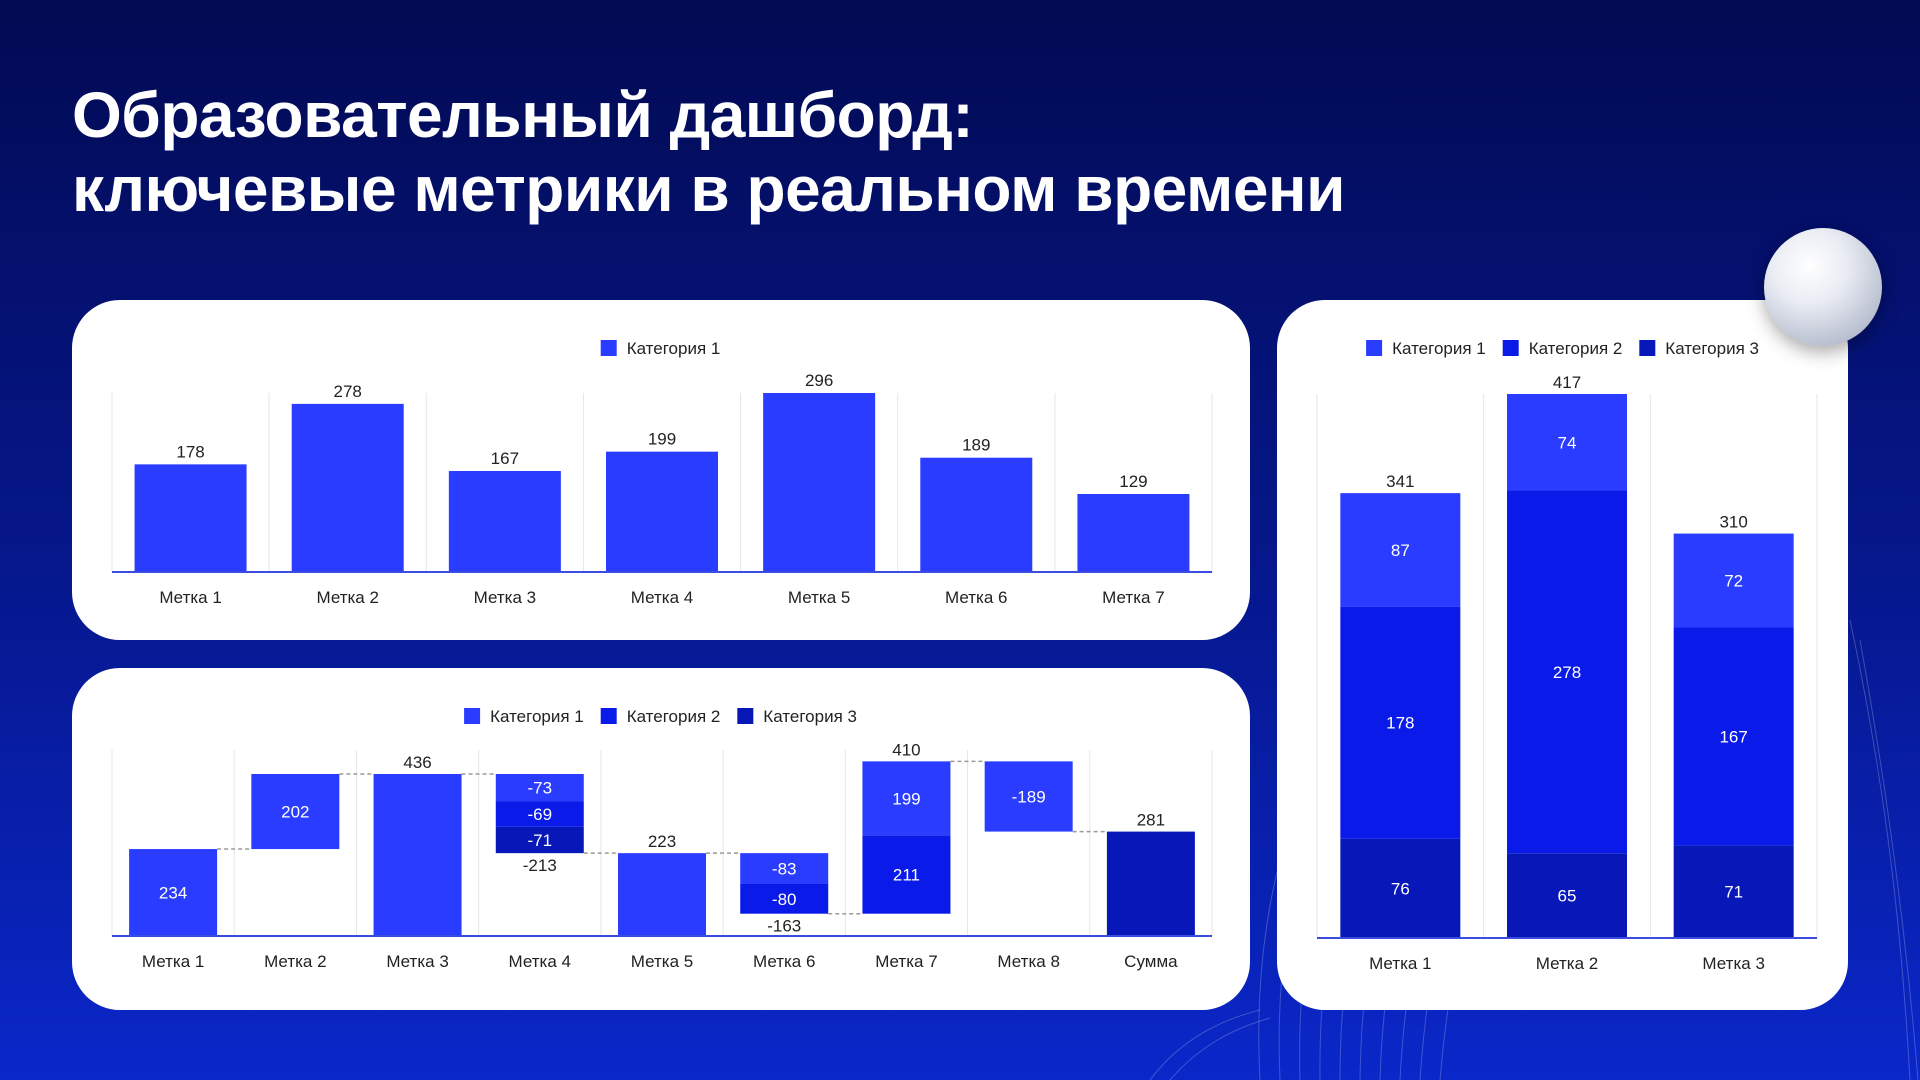  I want to click on segment-value-label: -189, so click(1029, 796).